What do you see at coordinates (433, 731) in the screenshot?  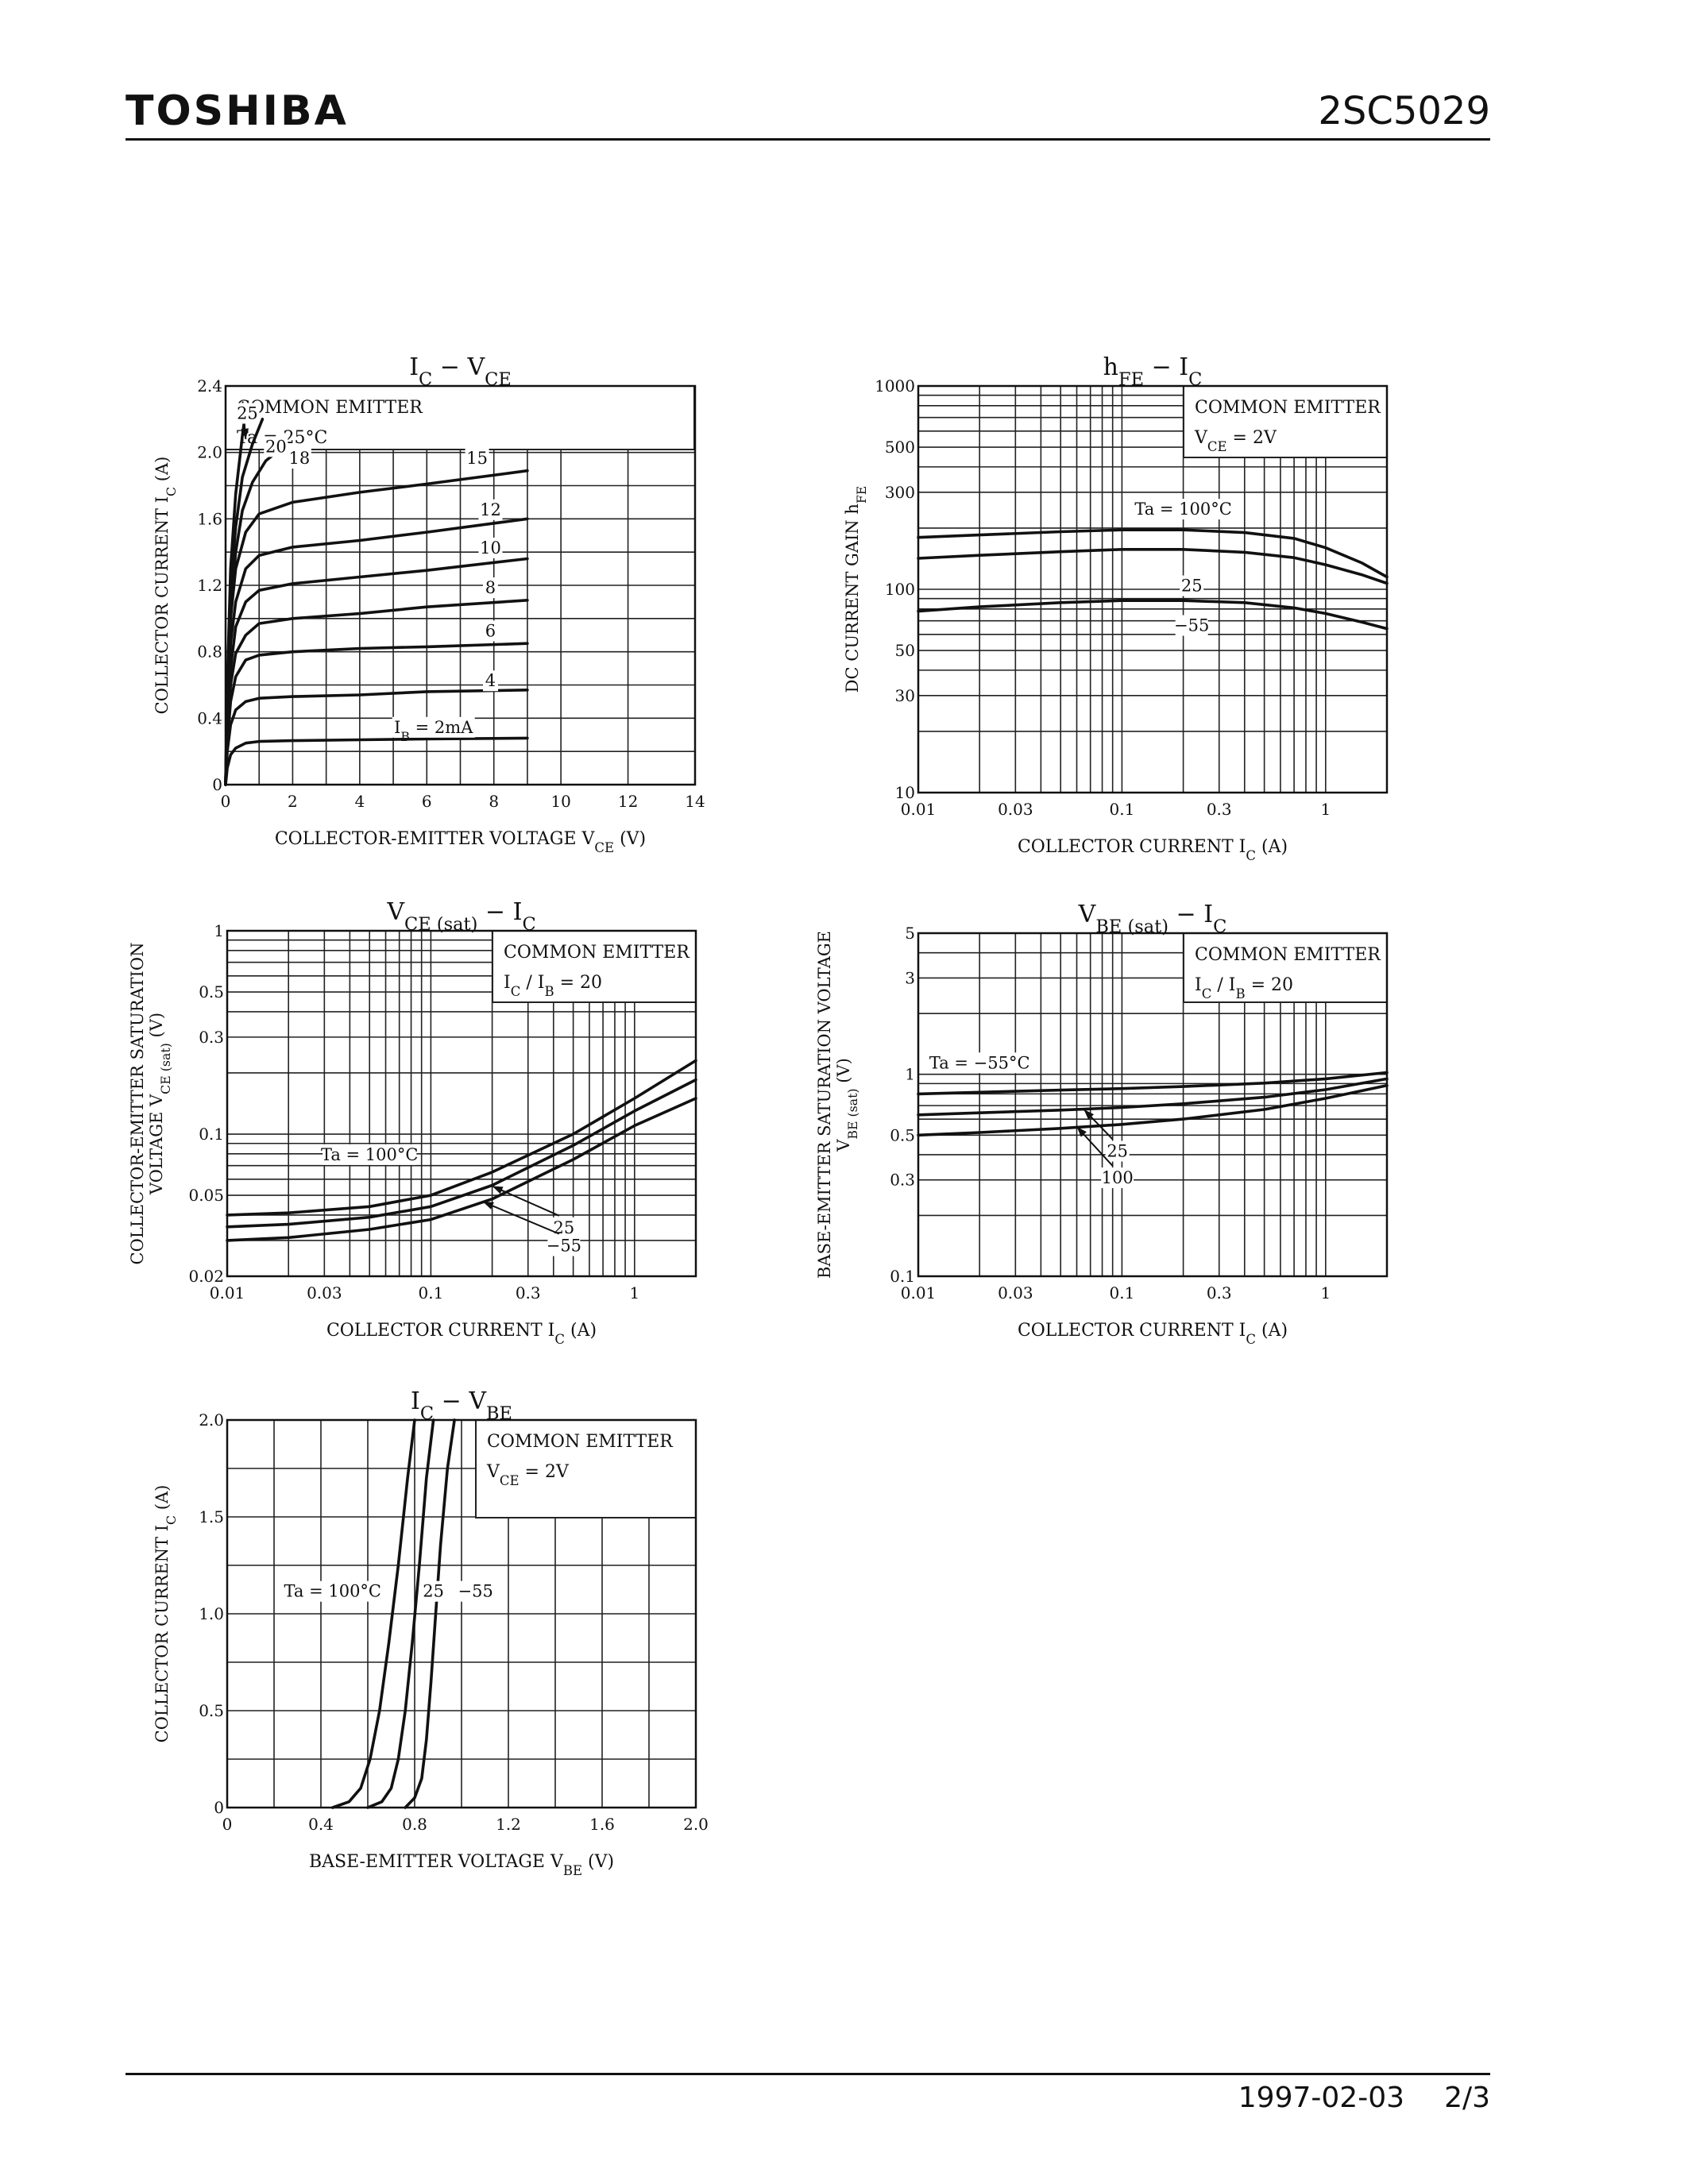 I see `series-label: IB = 2mA` at bounding box center [433, 731].